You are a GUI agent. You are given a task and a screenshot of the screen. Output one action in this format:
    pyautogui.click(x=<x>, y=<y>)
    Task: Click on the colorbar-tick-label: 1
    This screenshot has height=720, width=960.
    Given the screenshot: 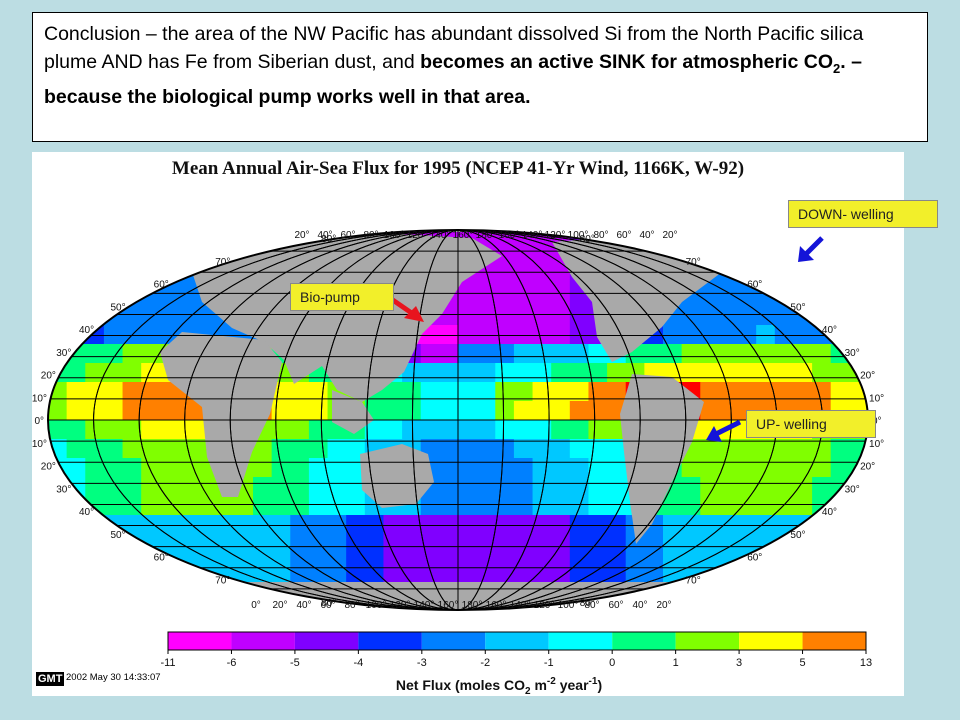 What is the action you would take?
    pyautogui.click(x=676, y=663)
    